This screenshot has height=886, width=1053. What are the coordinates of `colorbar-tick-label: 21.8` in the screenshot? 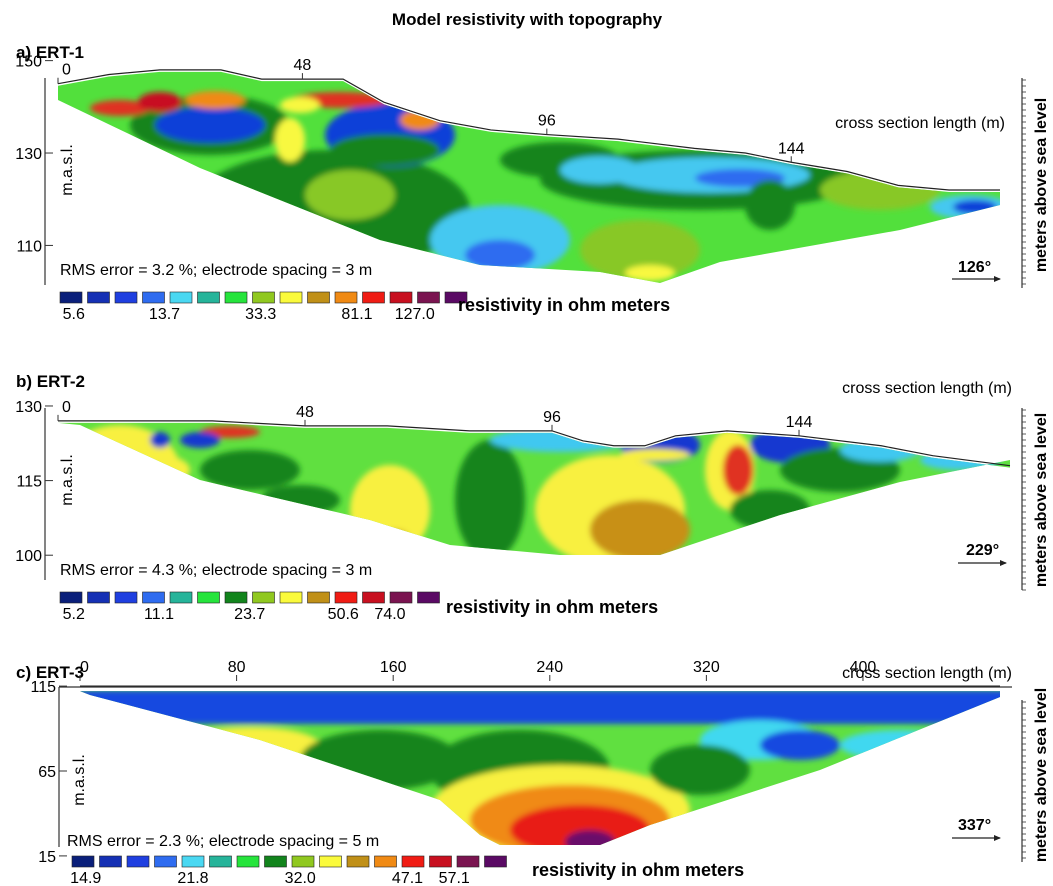 It's located at (192, 878).